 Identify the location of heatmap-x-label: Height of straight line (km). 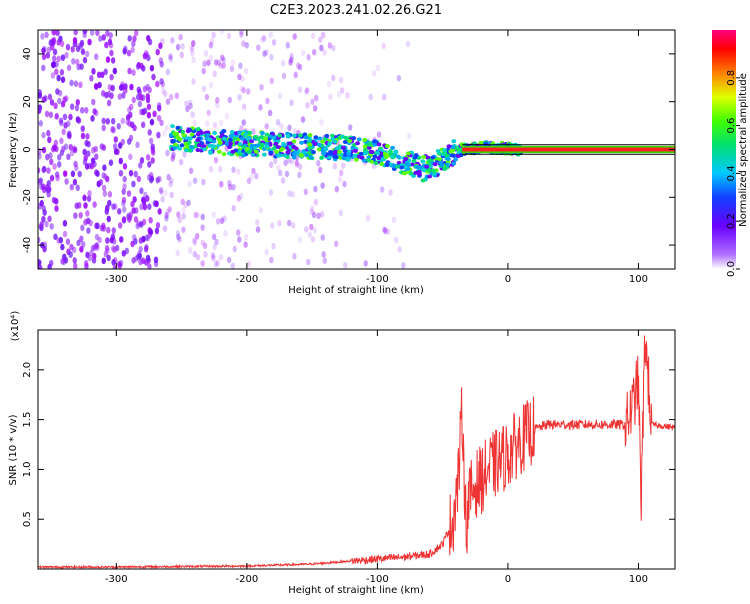
(356, 290).